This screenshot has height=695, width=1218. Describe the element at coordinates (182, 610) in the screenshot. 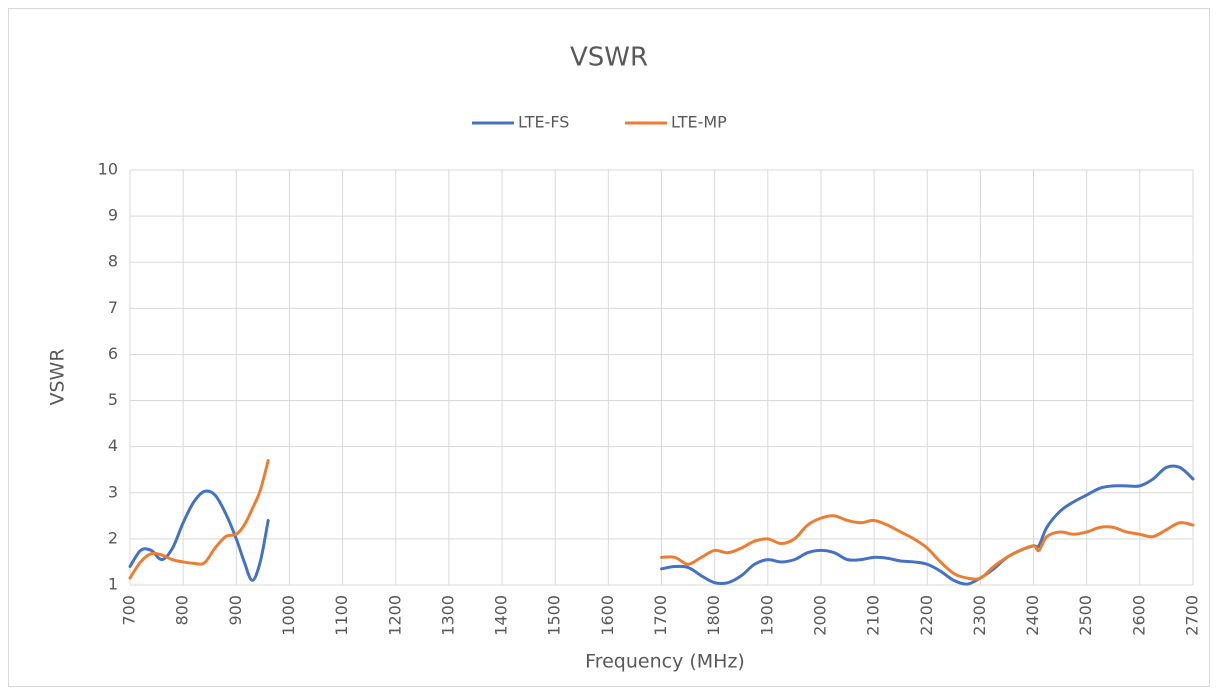

I see `x-tick-label: 800` at that location.